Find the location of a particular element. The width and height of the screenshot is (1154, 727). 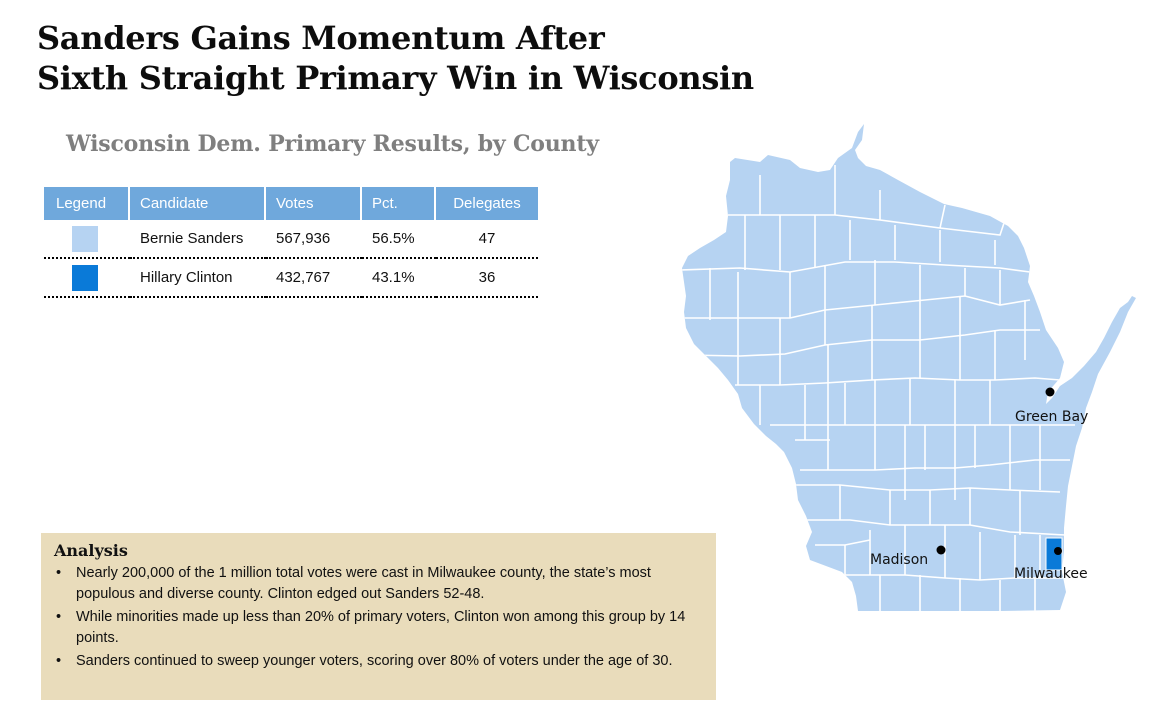

candidate-pct: 43.1% is located at coordinates (399, 278).